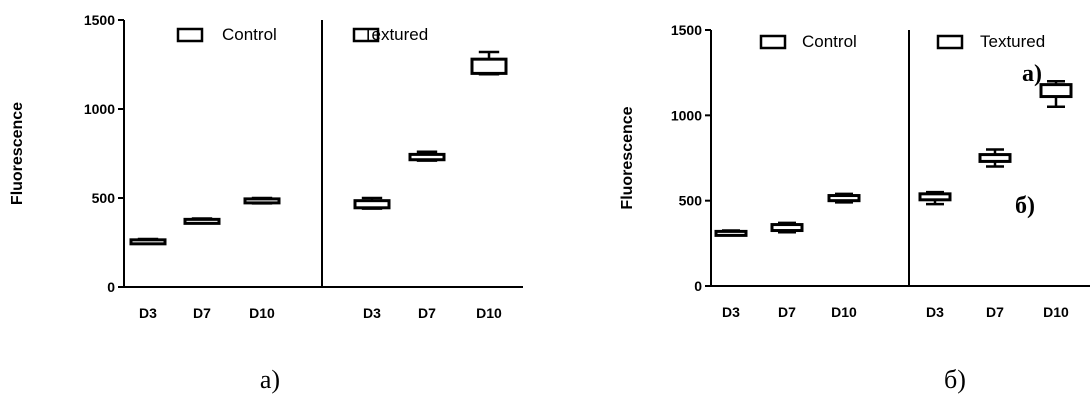 This screenshot has height=411, width=1090. Describe the element at coordinates (270, 379) in the screenshot. I see `panel-caption: а)` at that location.